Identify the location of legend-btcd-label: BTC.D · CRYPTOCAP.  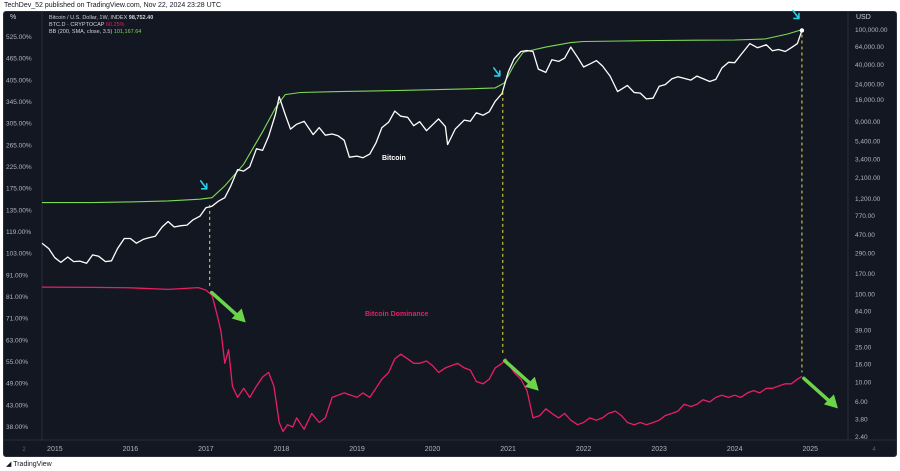
(77, 25).